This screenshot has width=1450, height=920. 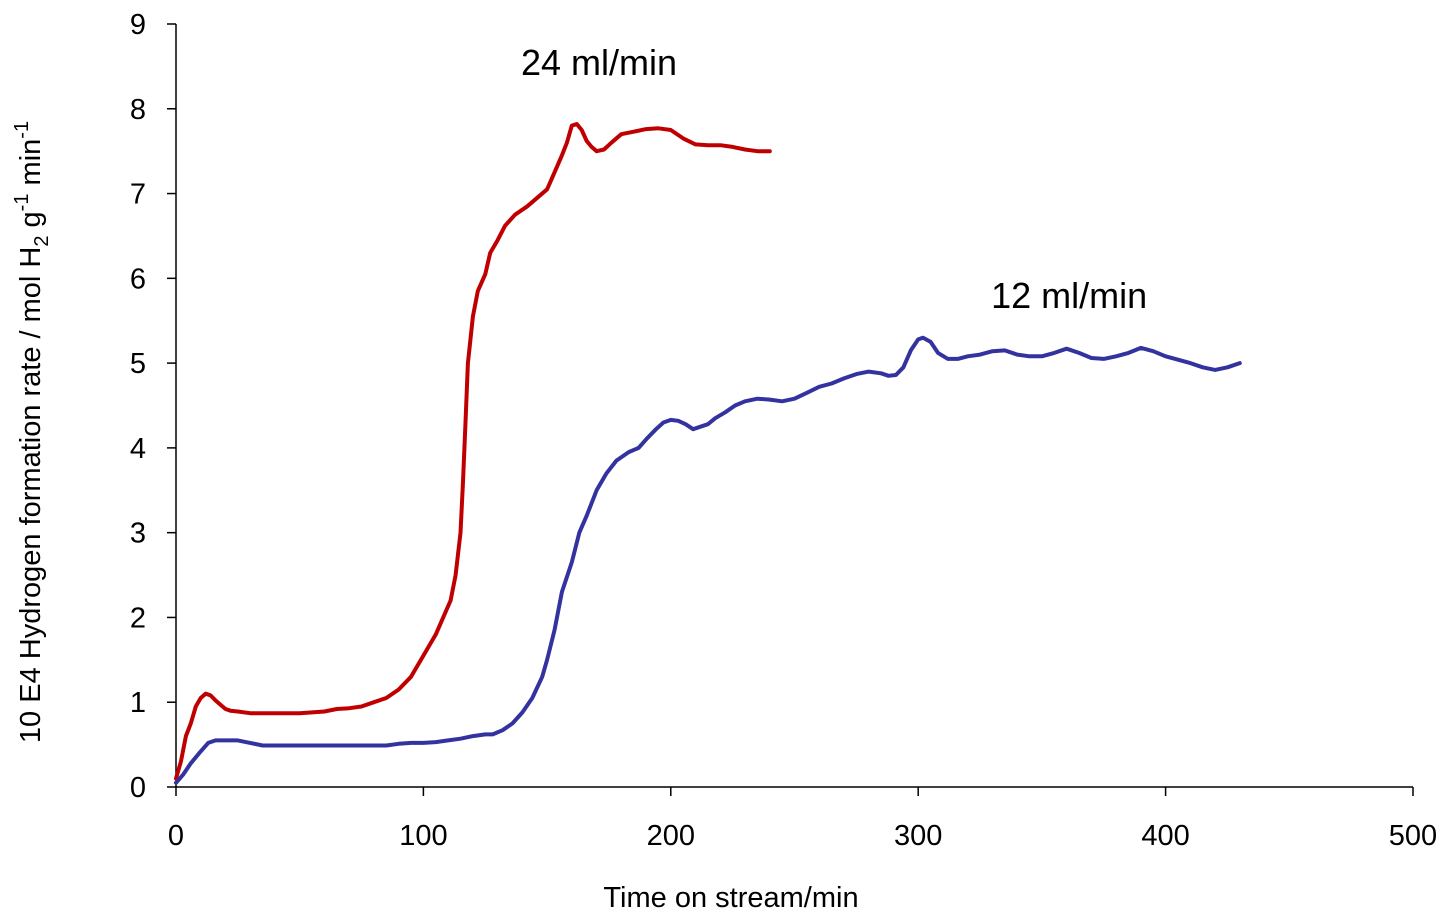 What do you see at coordinates (671, 836) in the screenshot?
I see `x-tick-label: 200` at bounding box center [671, 836].